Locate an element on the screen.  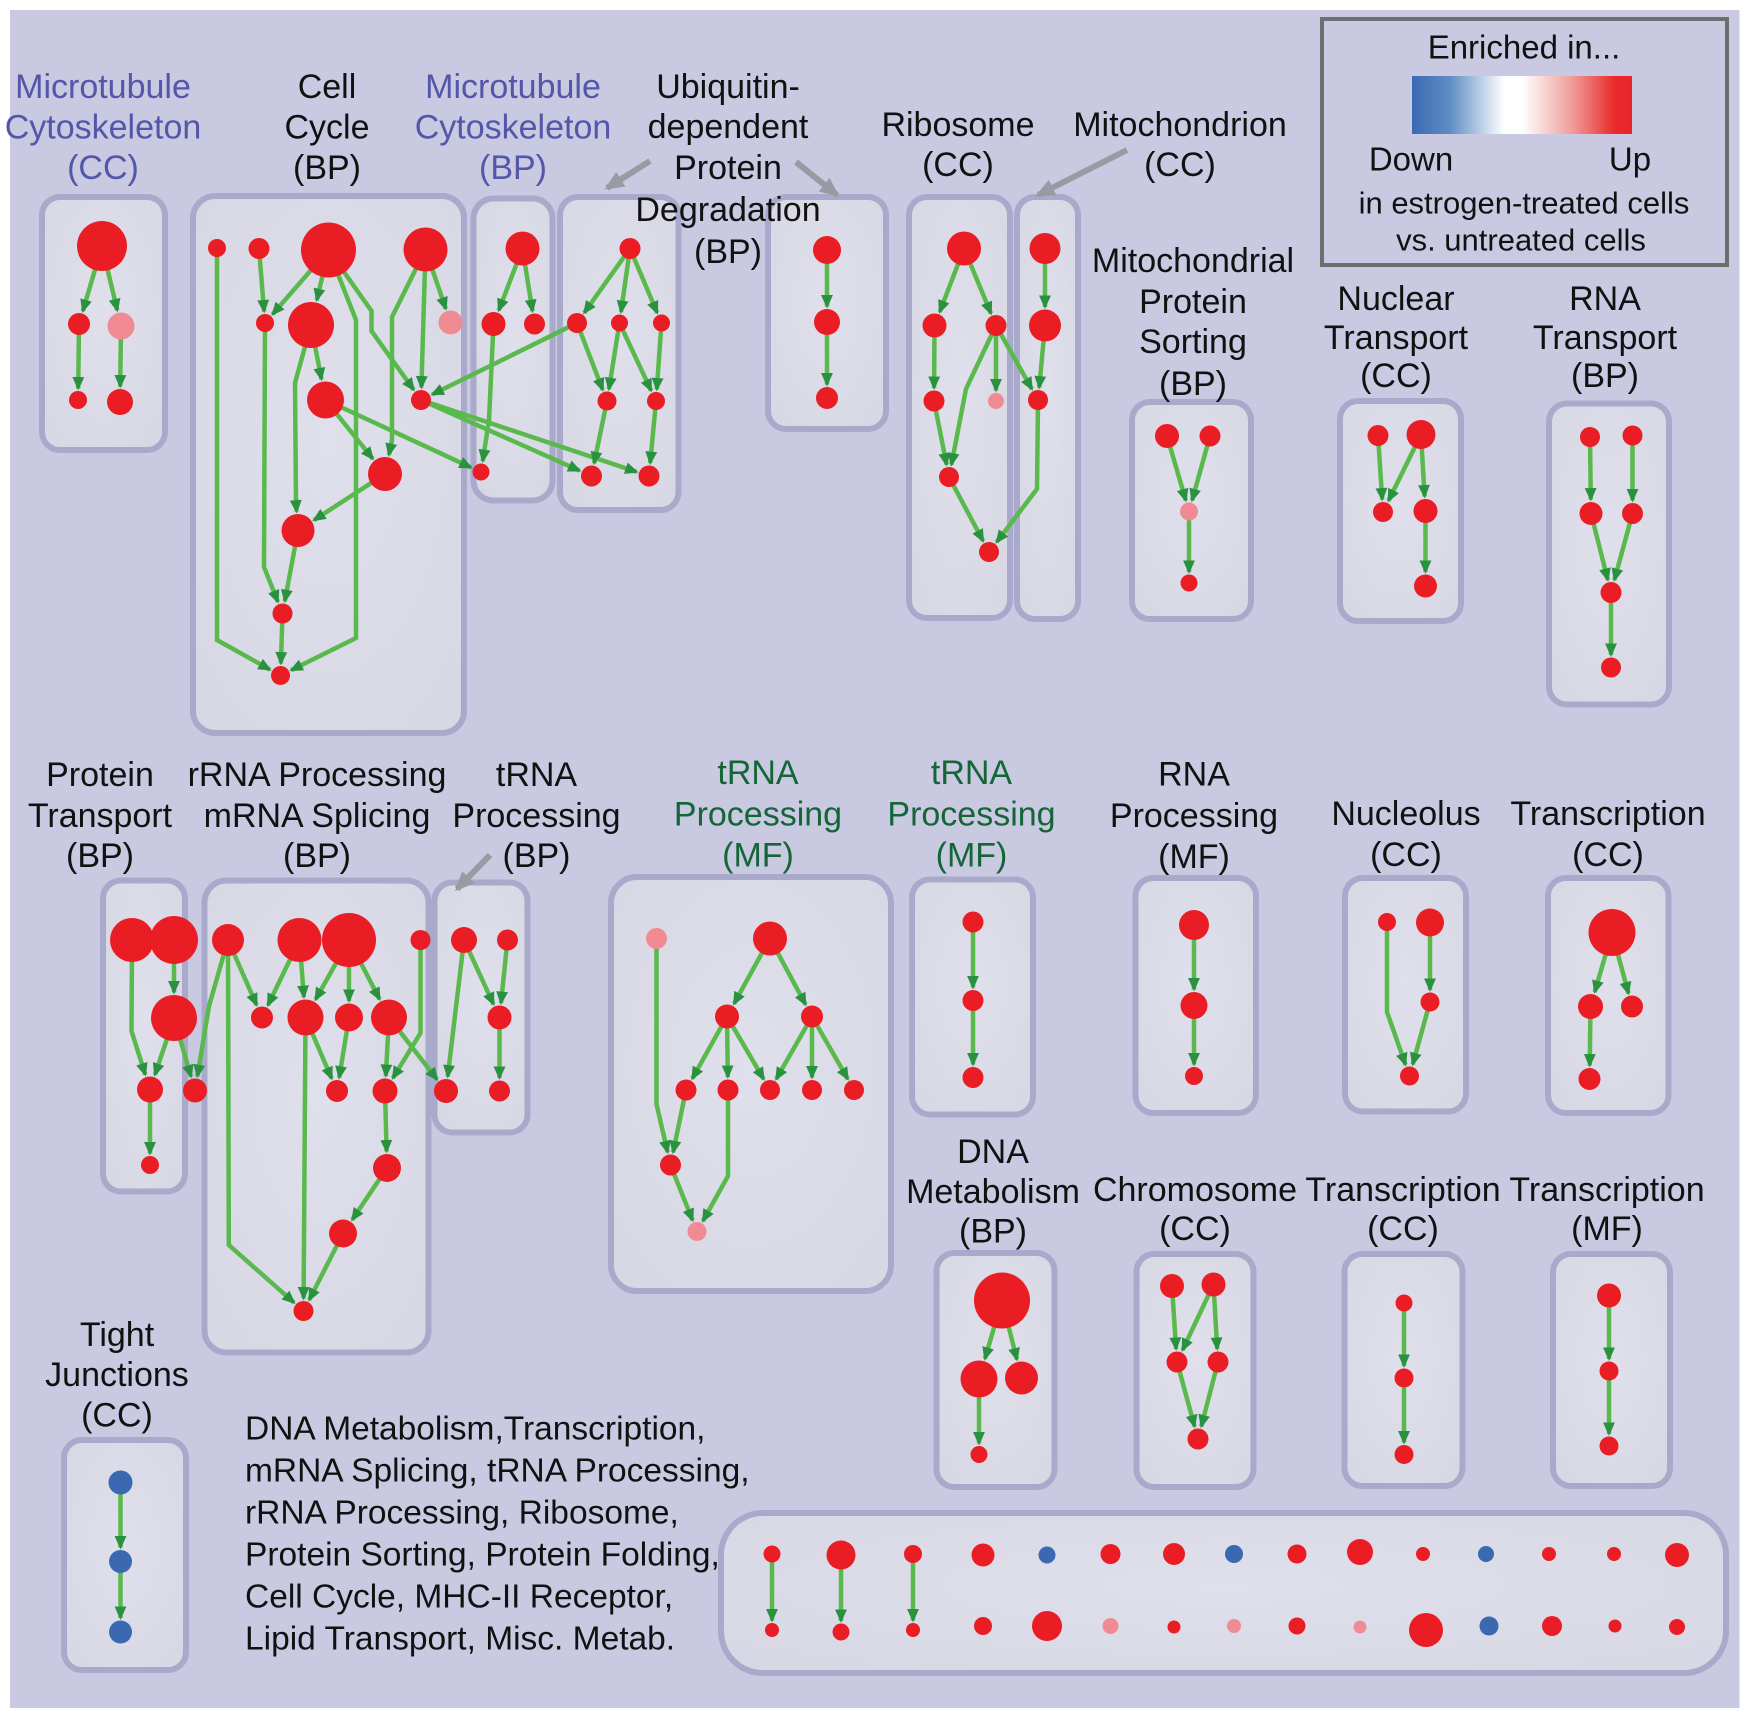
svg-text: Sorting is located at coordinates (1193, 342).